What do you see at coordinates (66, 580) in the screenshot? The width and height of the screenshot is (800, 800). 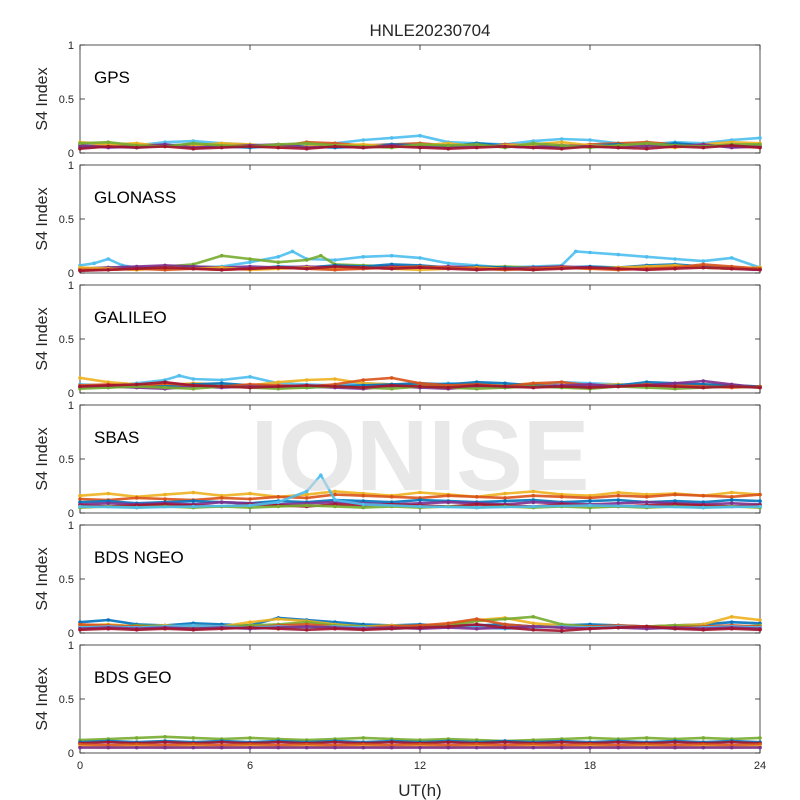 I see `y-tick-label: 0.5` at bounding box center [66, 580].